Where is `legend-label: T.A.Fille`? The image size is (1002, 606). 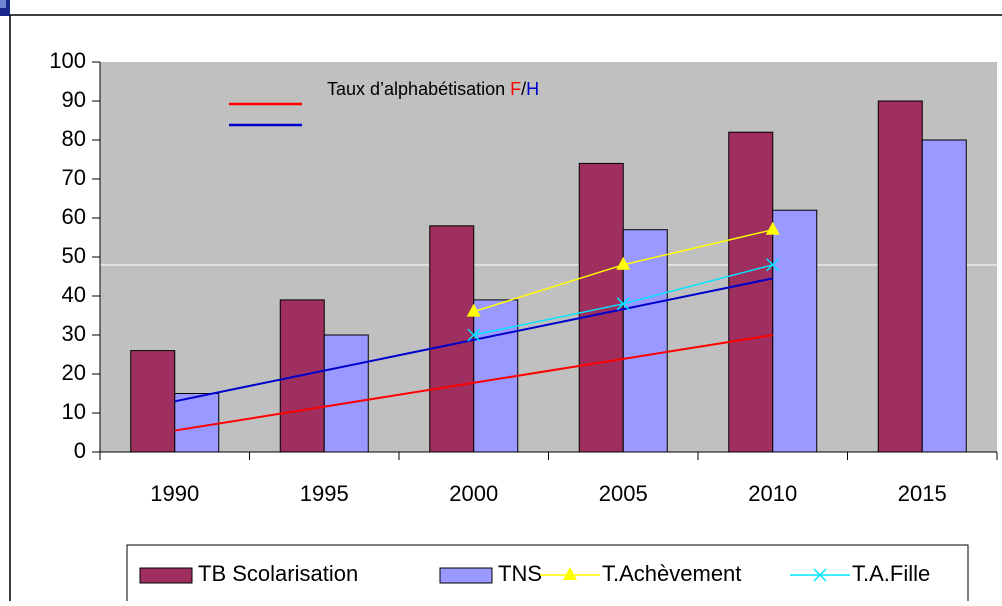
legend-label: T.A.Fille is located at coordinates (891, 573).